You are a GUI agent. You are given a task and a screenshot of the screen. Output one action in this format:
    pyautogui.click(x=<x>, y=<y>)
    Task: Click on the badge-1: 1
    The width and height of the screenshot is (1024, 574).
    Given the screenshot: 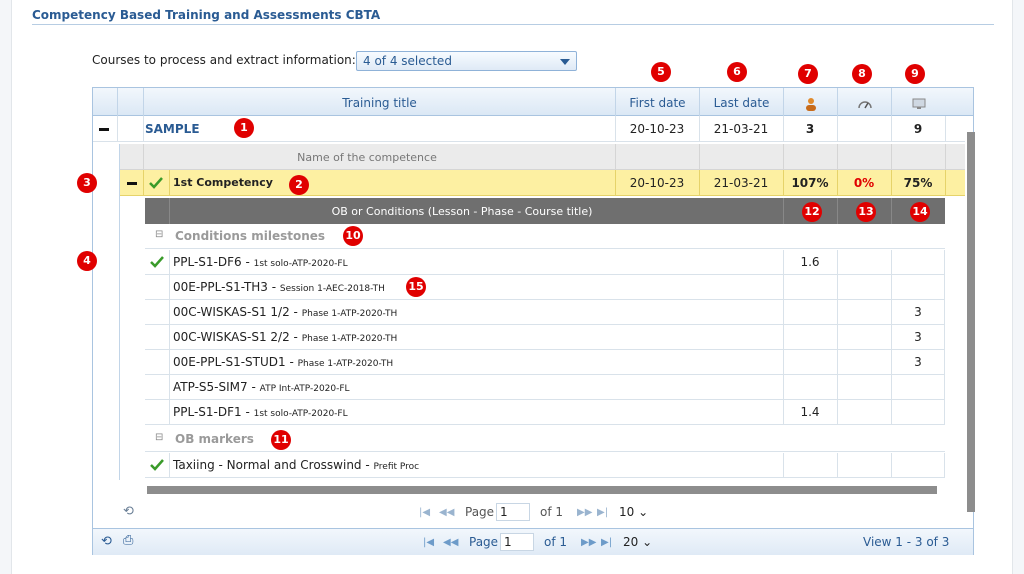 What is the action you would take?
    pyautogui.click(x=244, y=128)
    